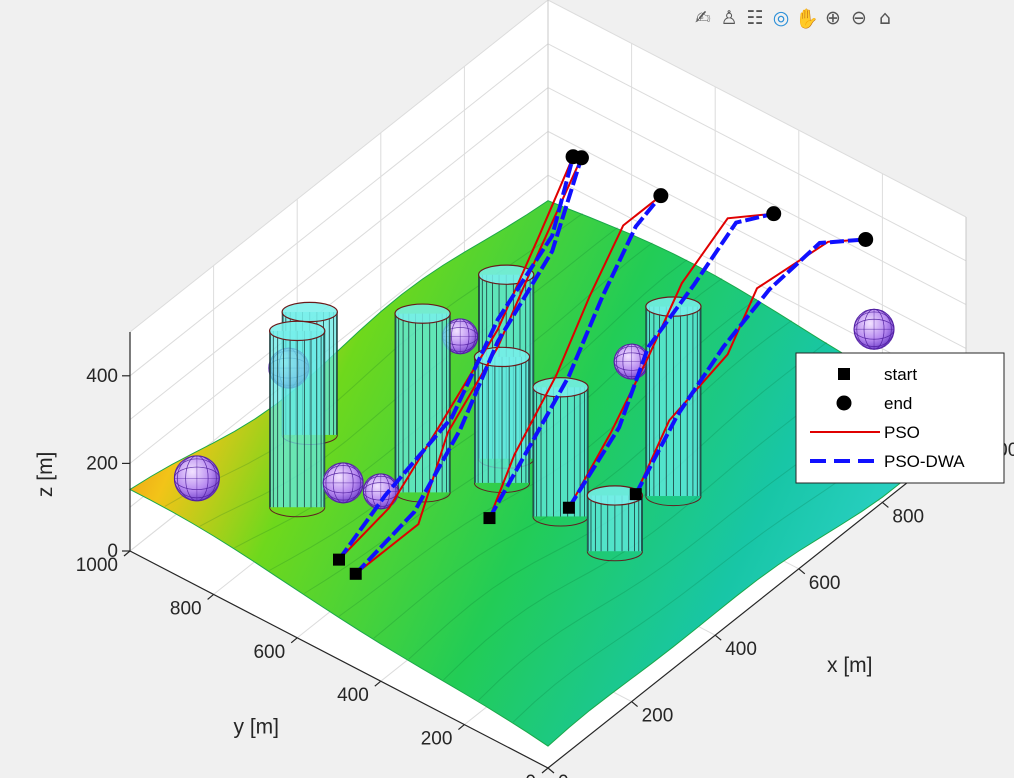 This screenshot has width=1014, height=778. What do you see at coordinates (45, 475) in the screenshot?
I see `z-axis-label: z [m]` at bounding box center [45, 475].